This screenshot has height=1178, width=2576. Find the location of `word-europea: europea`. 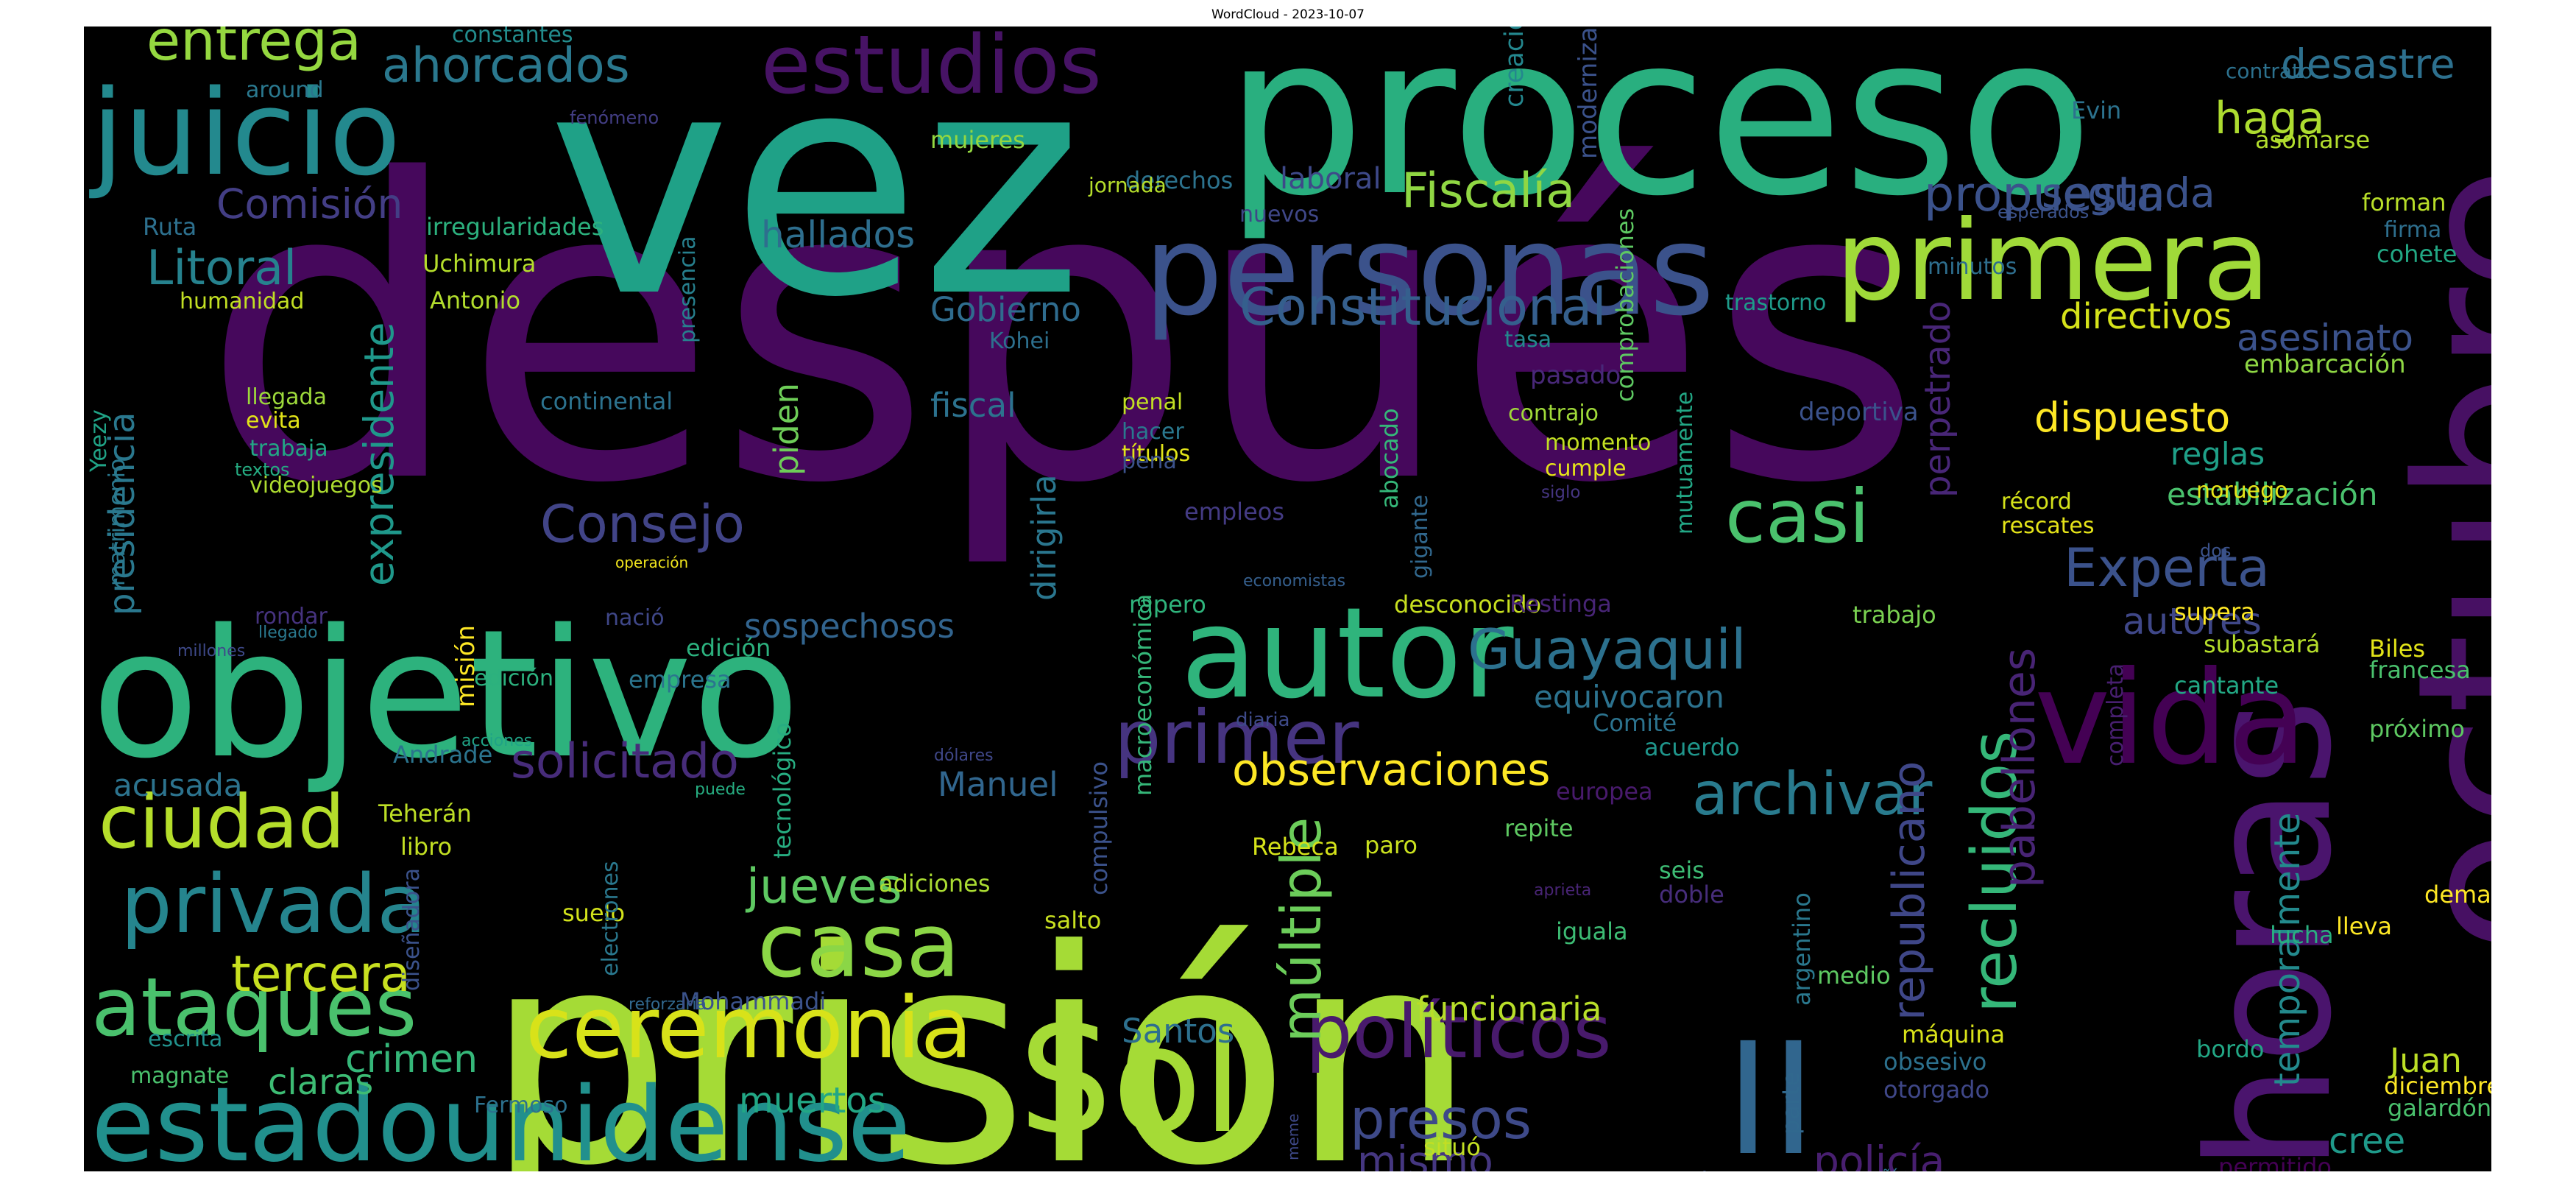

word-europea: europea is located at coordinates (1604, 791).